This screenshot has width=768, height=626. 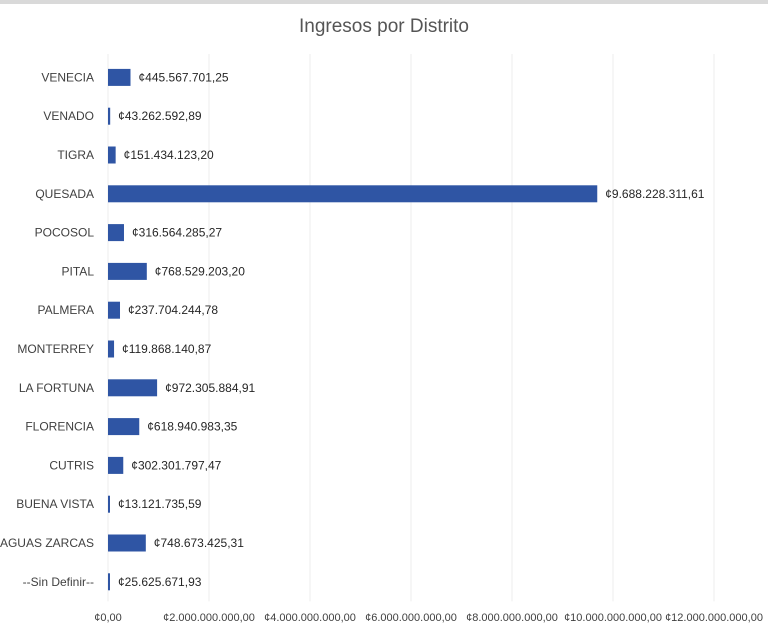 What do you see at coordinates (65, 233) in the screenshot?
I see `category-label: POCOSOL` at bounding box center [65, 233].